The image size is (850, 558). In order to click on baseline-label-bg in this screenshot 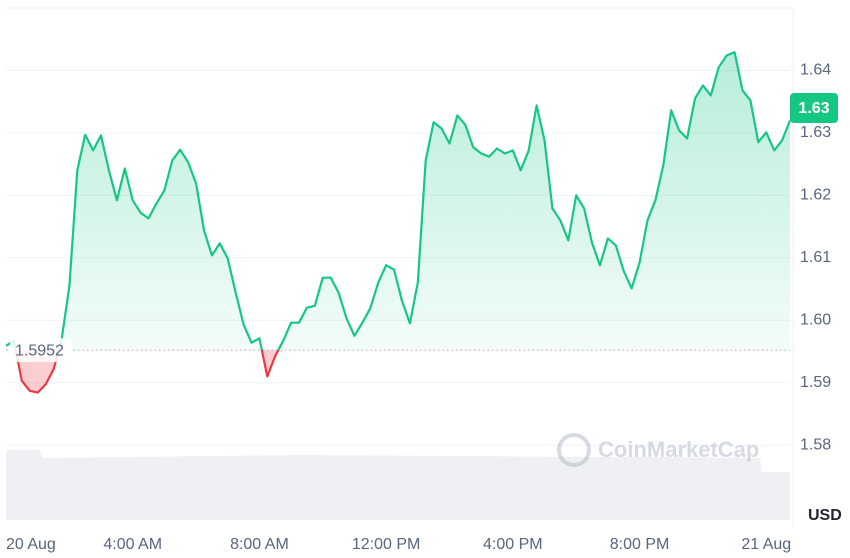, I will do `click(41, 350)`.